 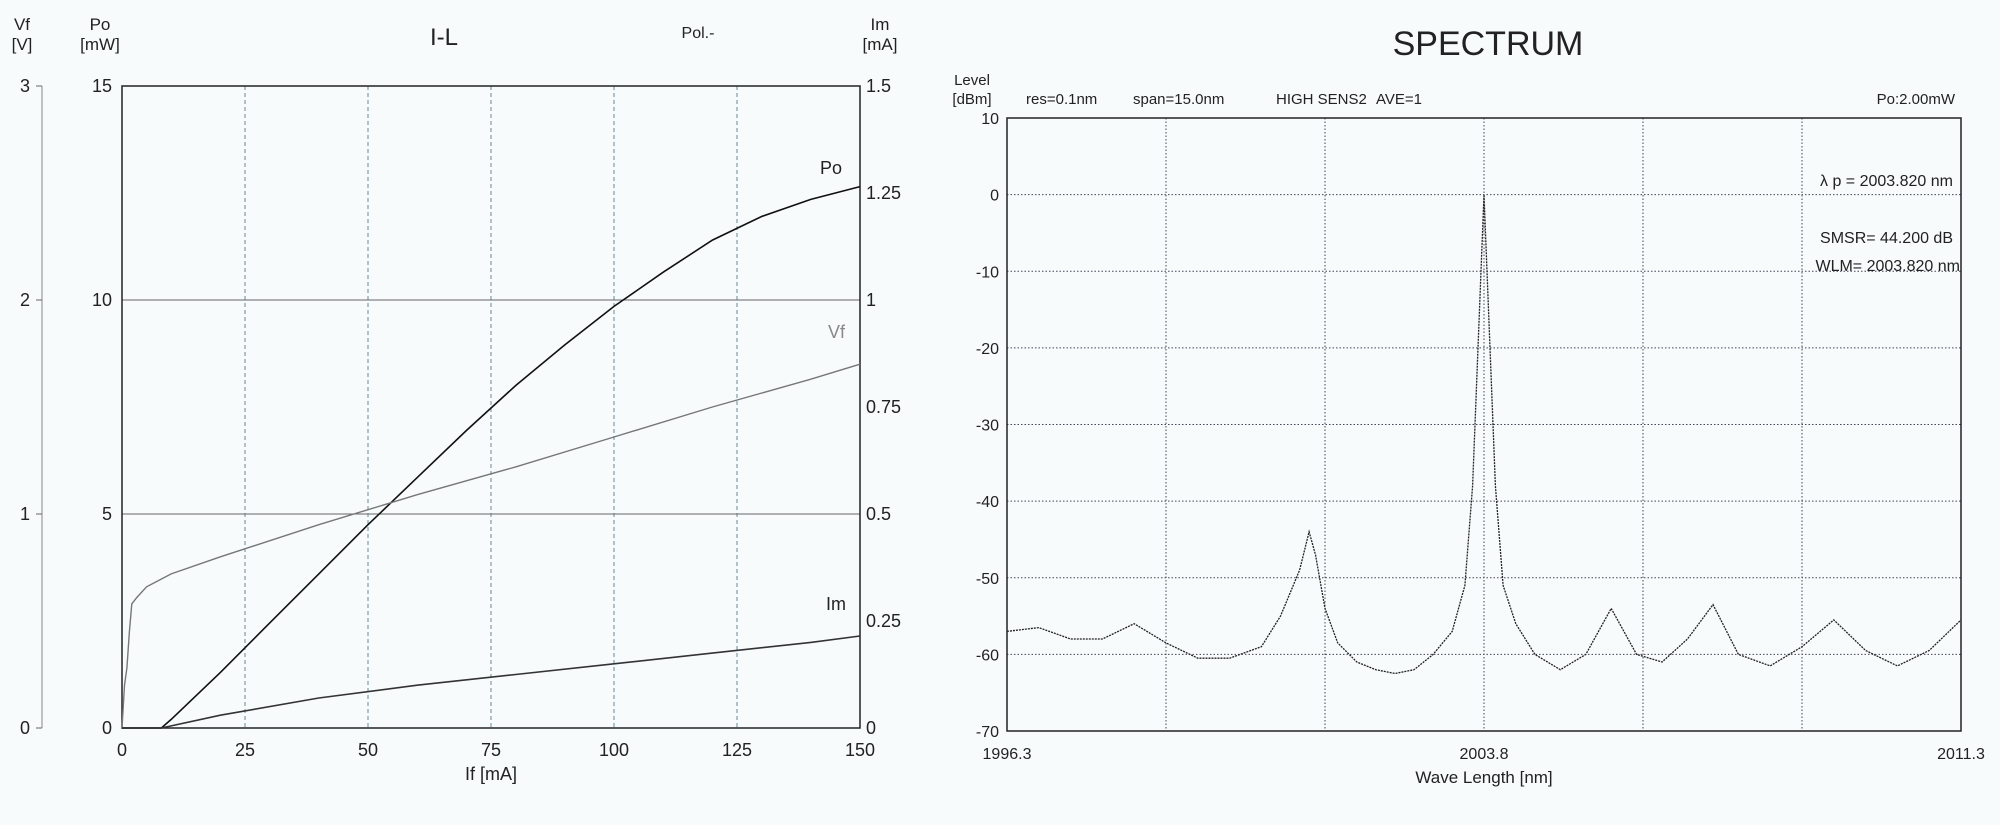 What do you see at coordinates (1916, 99) in the screenshot?
I see `header-power: Po:2.00mW` at bounding box center [1916, 99].